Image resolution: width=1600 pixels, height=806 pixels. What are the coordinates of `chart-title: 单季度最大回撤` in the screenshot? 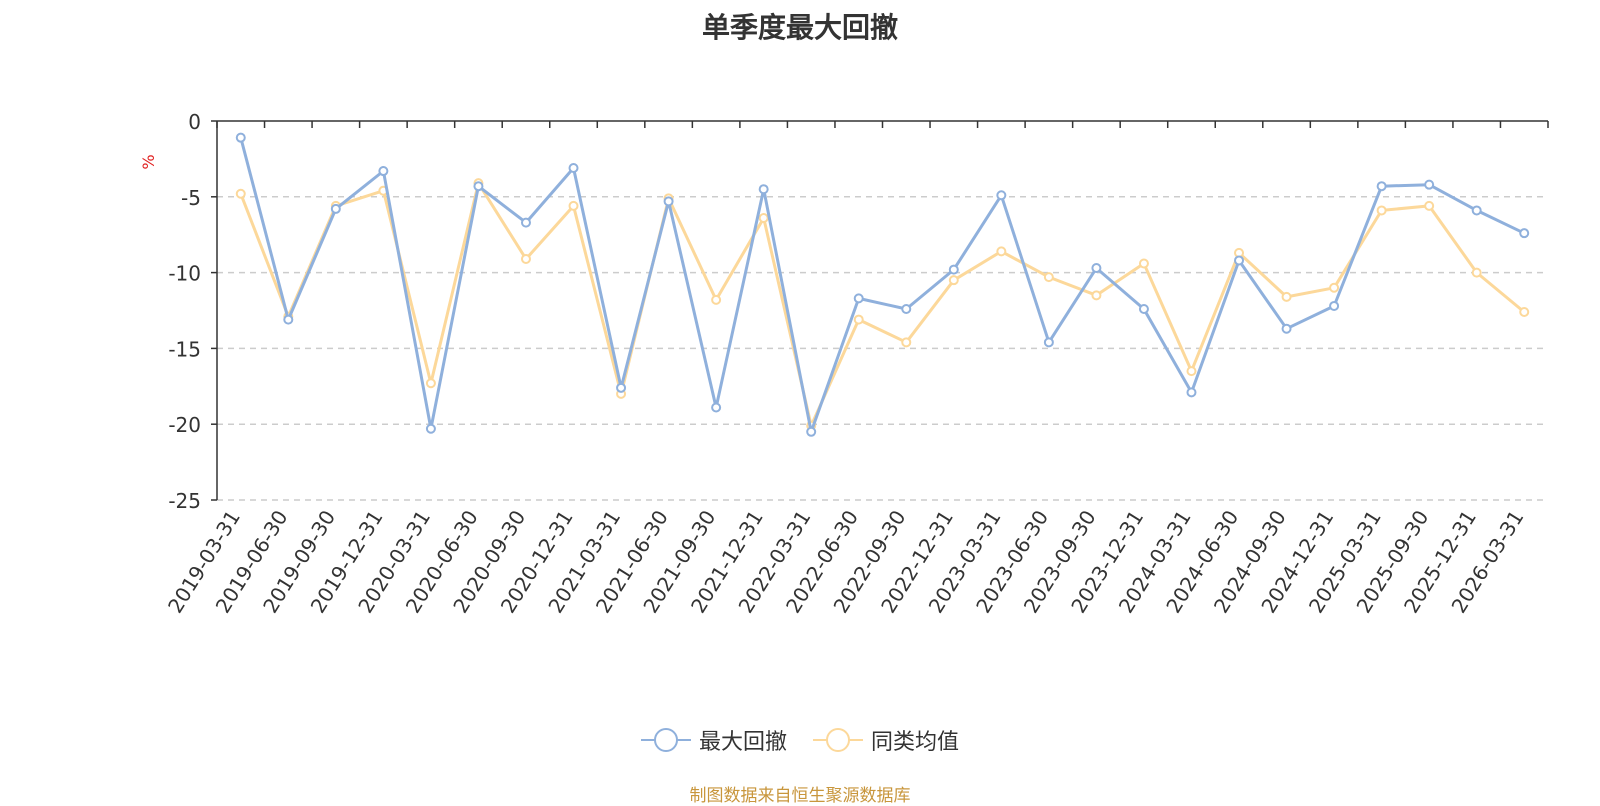 It's located at (799, 27).